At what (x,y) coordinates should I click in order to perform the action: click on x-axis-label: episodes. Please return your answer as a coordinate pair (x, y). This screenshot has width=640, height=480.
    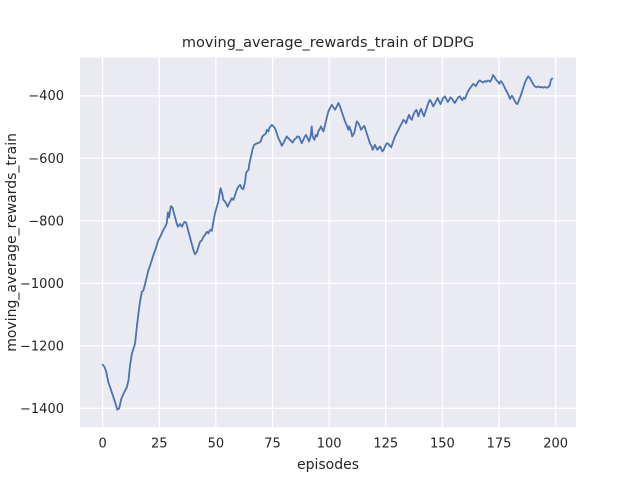
    Looking at the image, I should click on (328, 465).